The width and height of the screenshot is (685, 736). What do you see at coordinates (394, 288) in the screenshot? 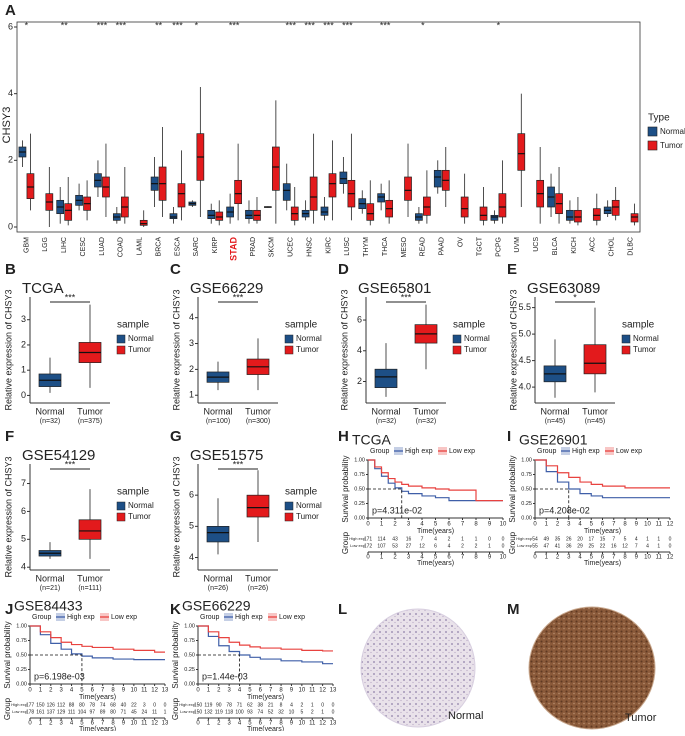
I see `panel-title: GSE65801` at bounding box center [394, 288].